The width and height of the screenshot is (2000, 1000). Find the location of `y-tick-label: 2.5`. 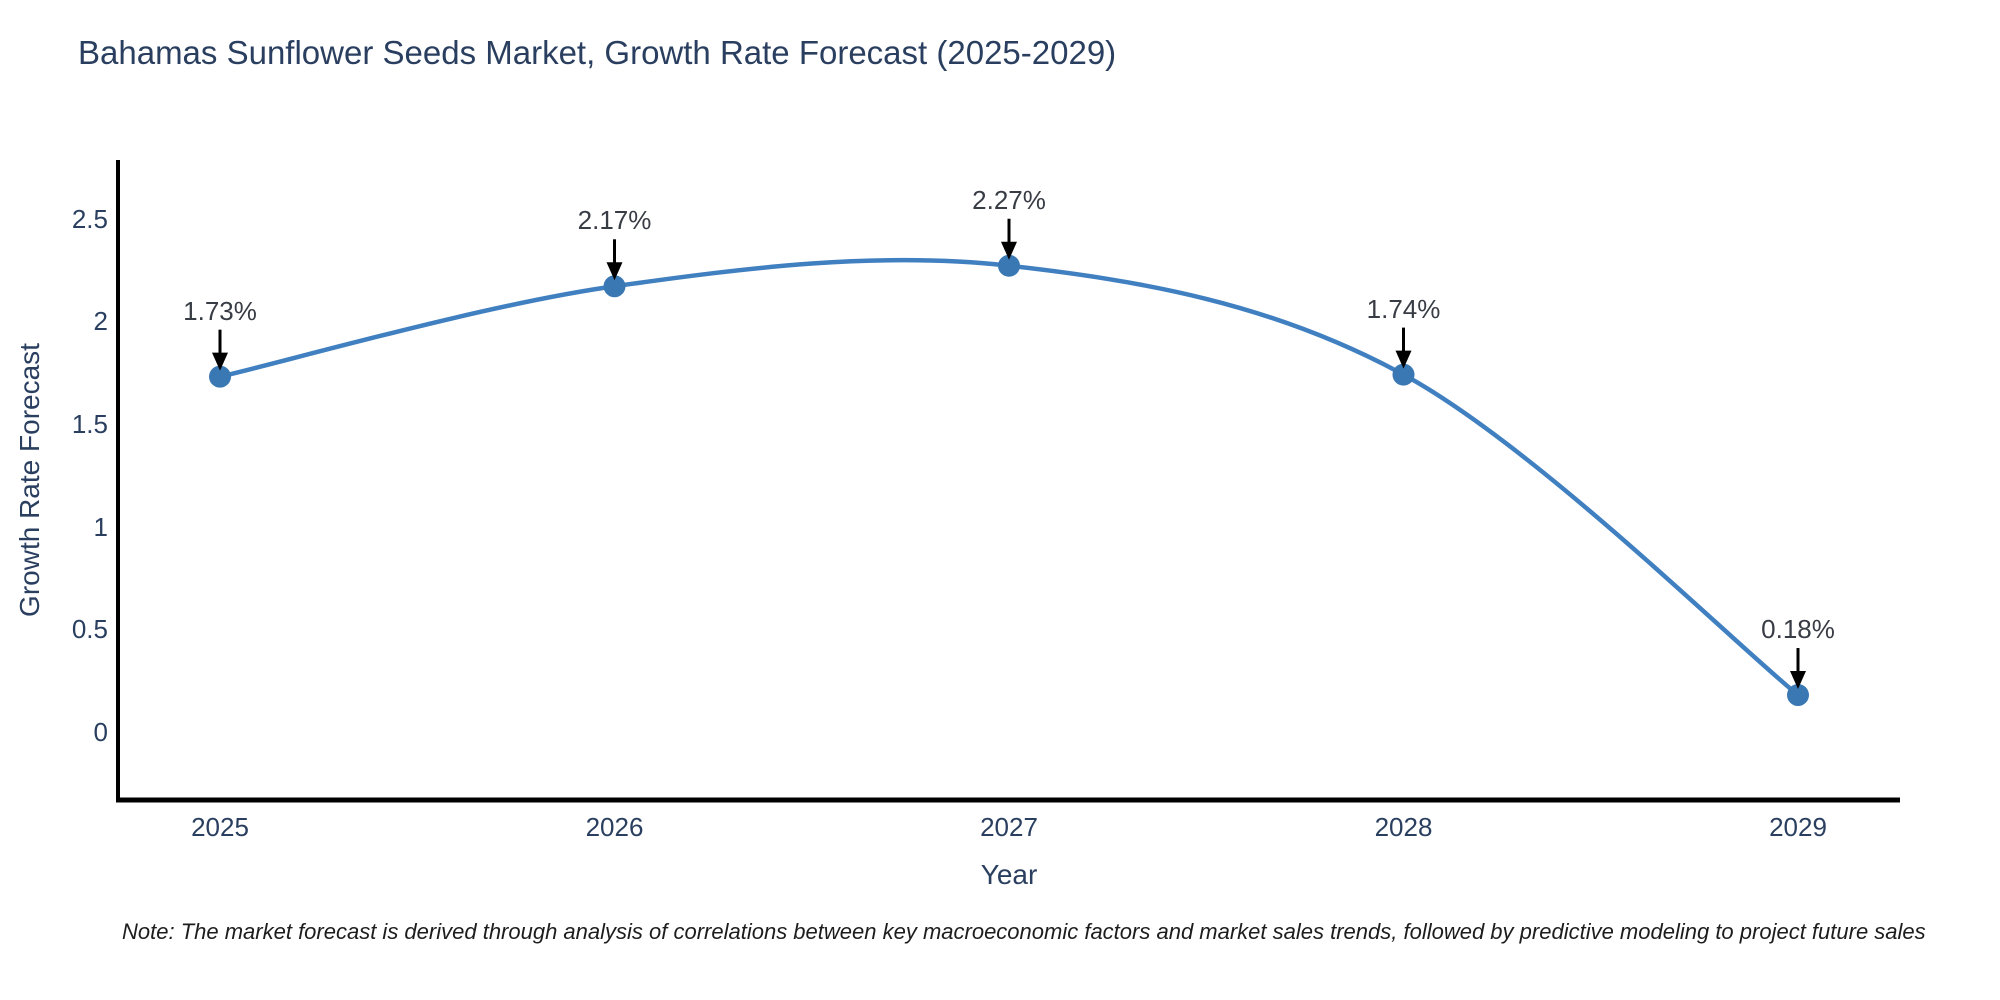

y-tick-label: 2.5 is located at coordinates (89, 218).